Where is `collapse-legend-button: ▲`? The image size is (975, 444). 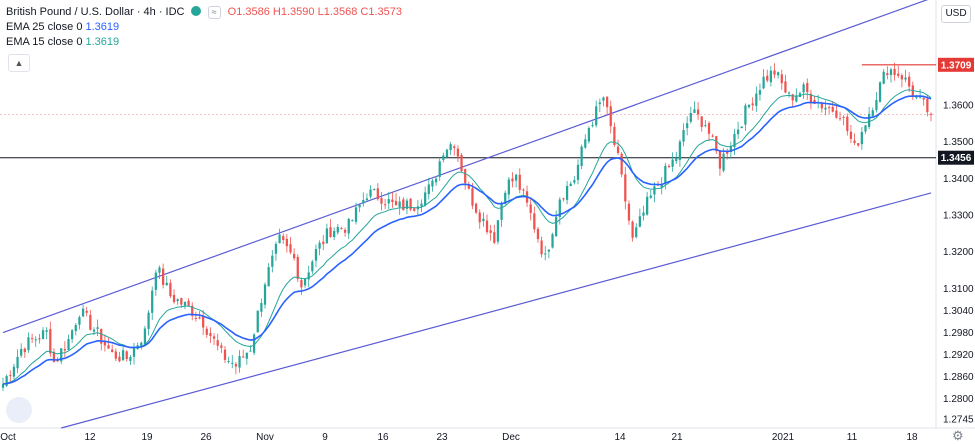 collapse-legend-button: ▲ is located at coordinates (19, 63).